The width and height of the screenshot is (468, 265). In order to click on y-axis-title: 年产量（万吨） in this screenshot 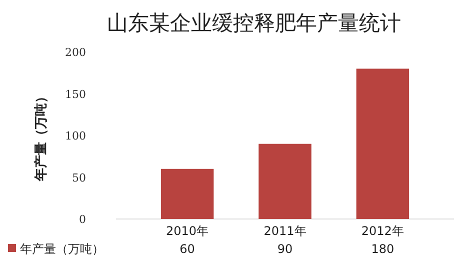, I will do `click(41, 136)`.